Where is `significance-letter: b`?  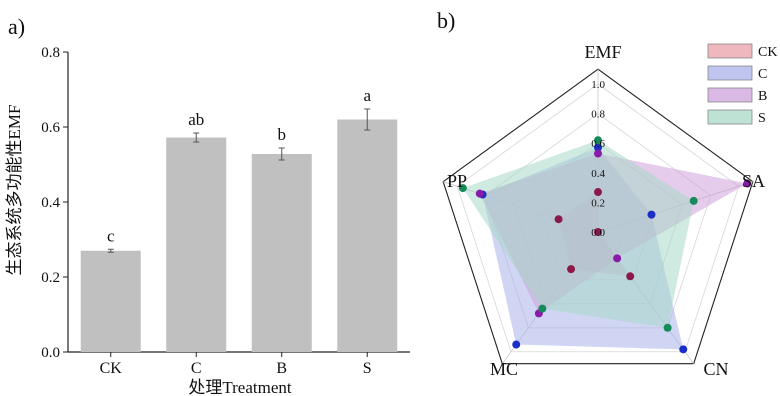 significance-letter: b is located at coordinates (282, 134).